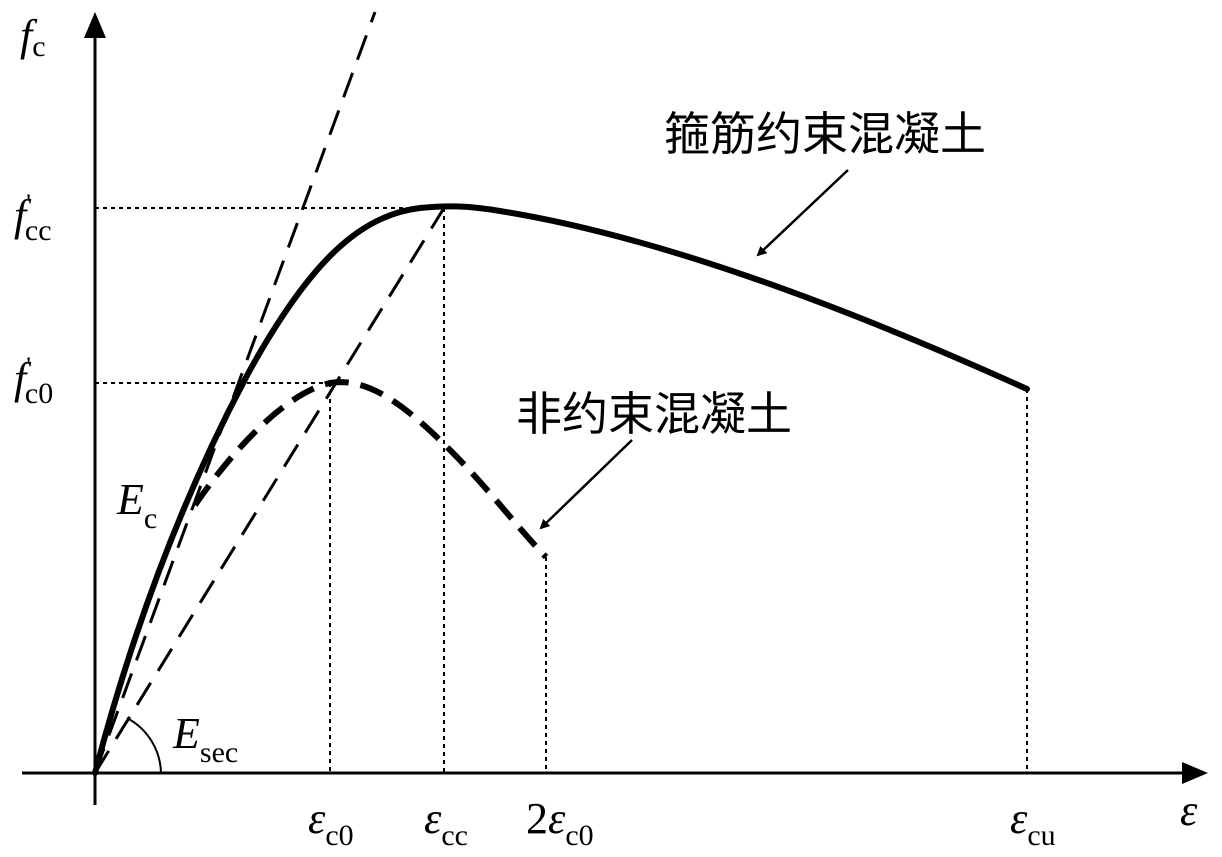 The height and width of the screenshot is (857, 1222). Describe the element at coordinates (1195, 773) in the screenshot. I see `x-axis-arrow-icon` at that location.